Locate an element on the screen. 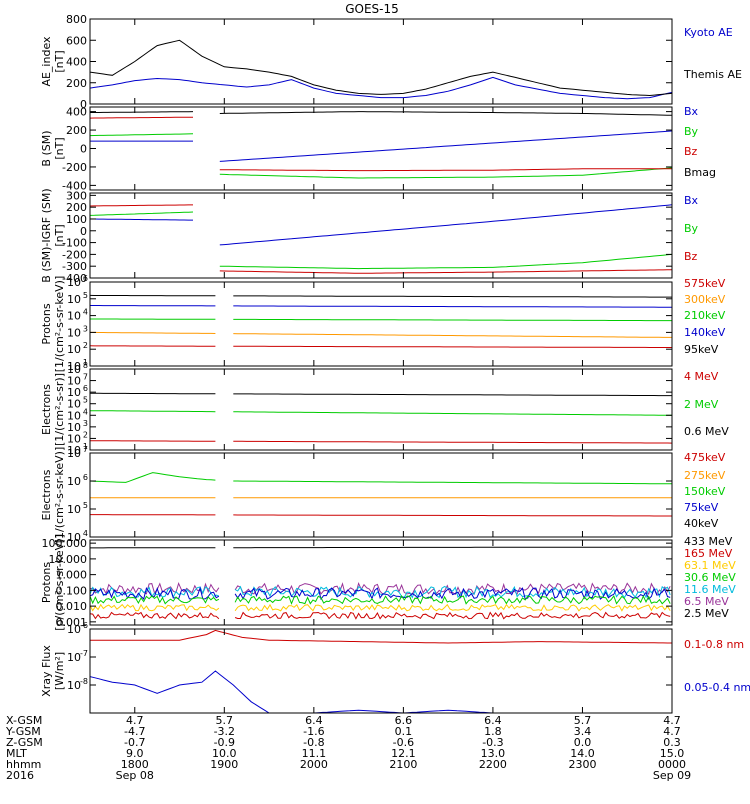 The height and width of the screenshot is (804, 750). legend-entry: 210keV is located at coordinates (705, 315).